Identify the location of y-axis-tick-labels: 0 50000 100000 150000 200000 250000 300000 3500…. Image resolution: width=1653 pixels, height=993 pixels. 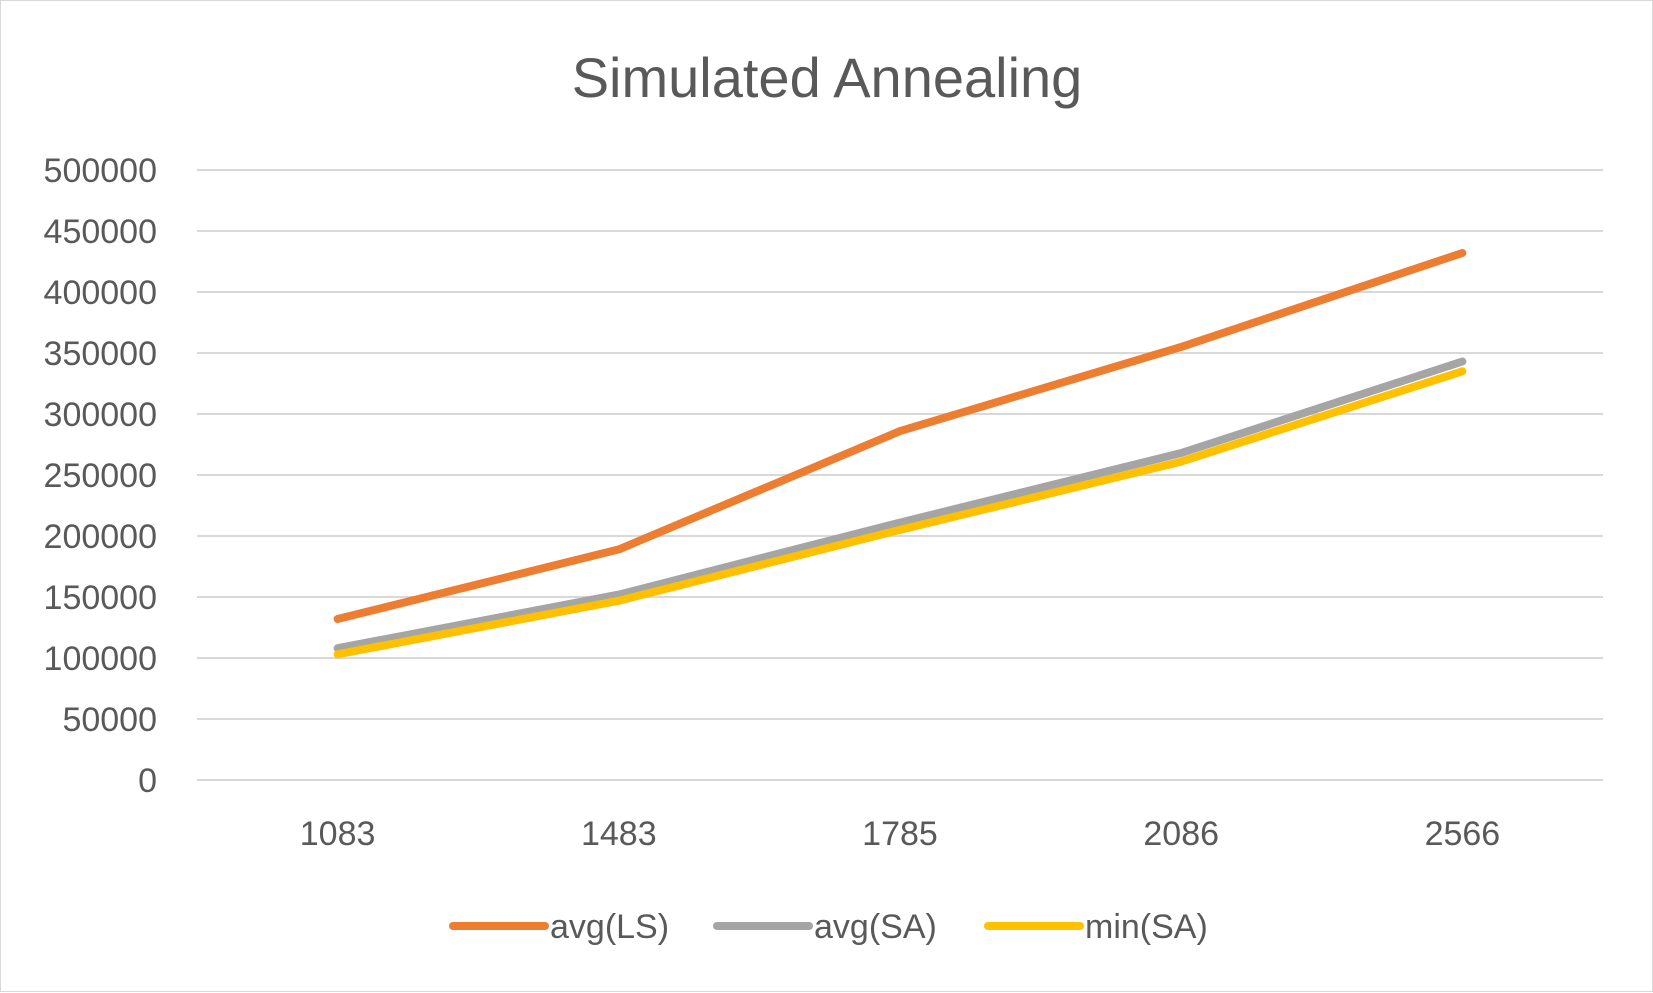
(100, 476).